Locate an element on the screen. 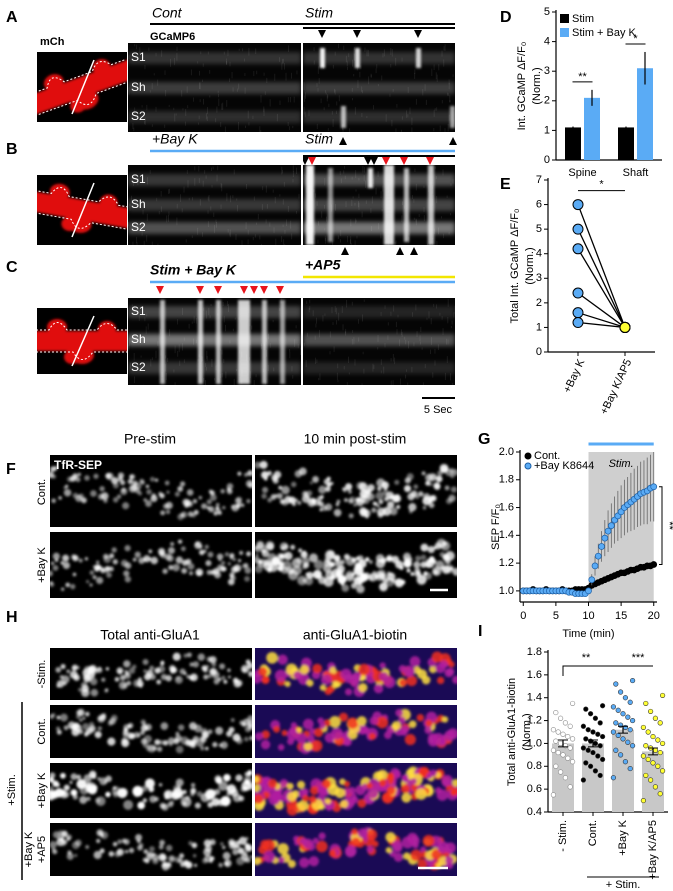 The image size is (673, 891). y-axis-label: SEP F/F₀ is located at coordinates (496, 527).